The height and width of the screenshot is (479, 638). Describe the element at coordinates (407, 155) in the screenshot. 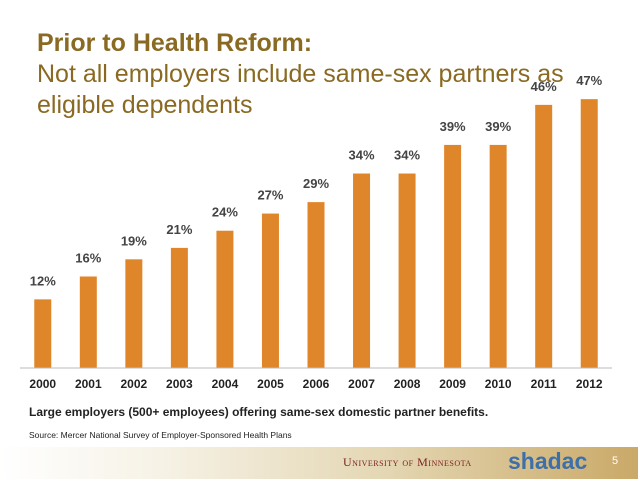

I see `data-label-2008: 34%` at that location.